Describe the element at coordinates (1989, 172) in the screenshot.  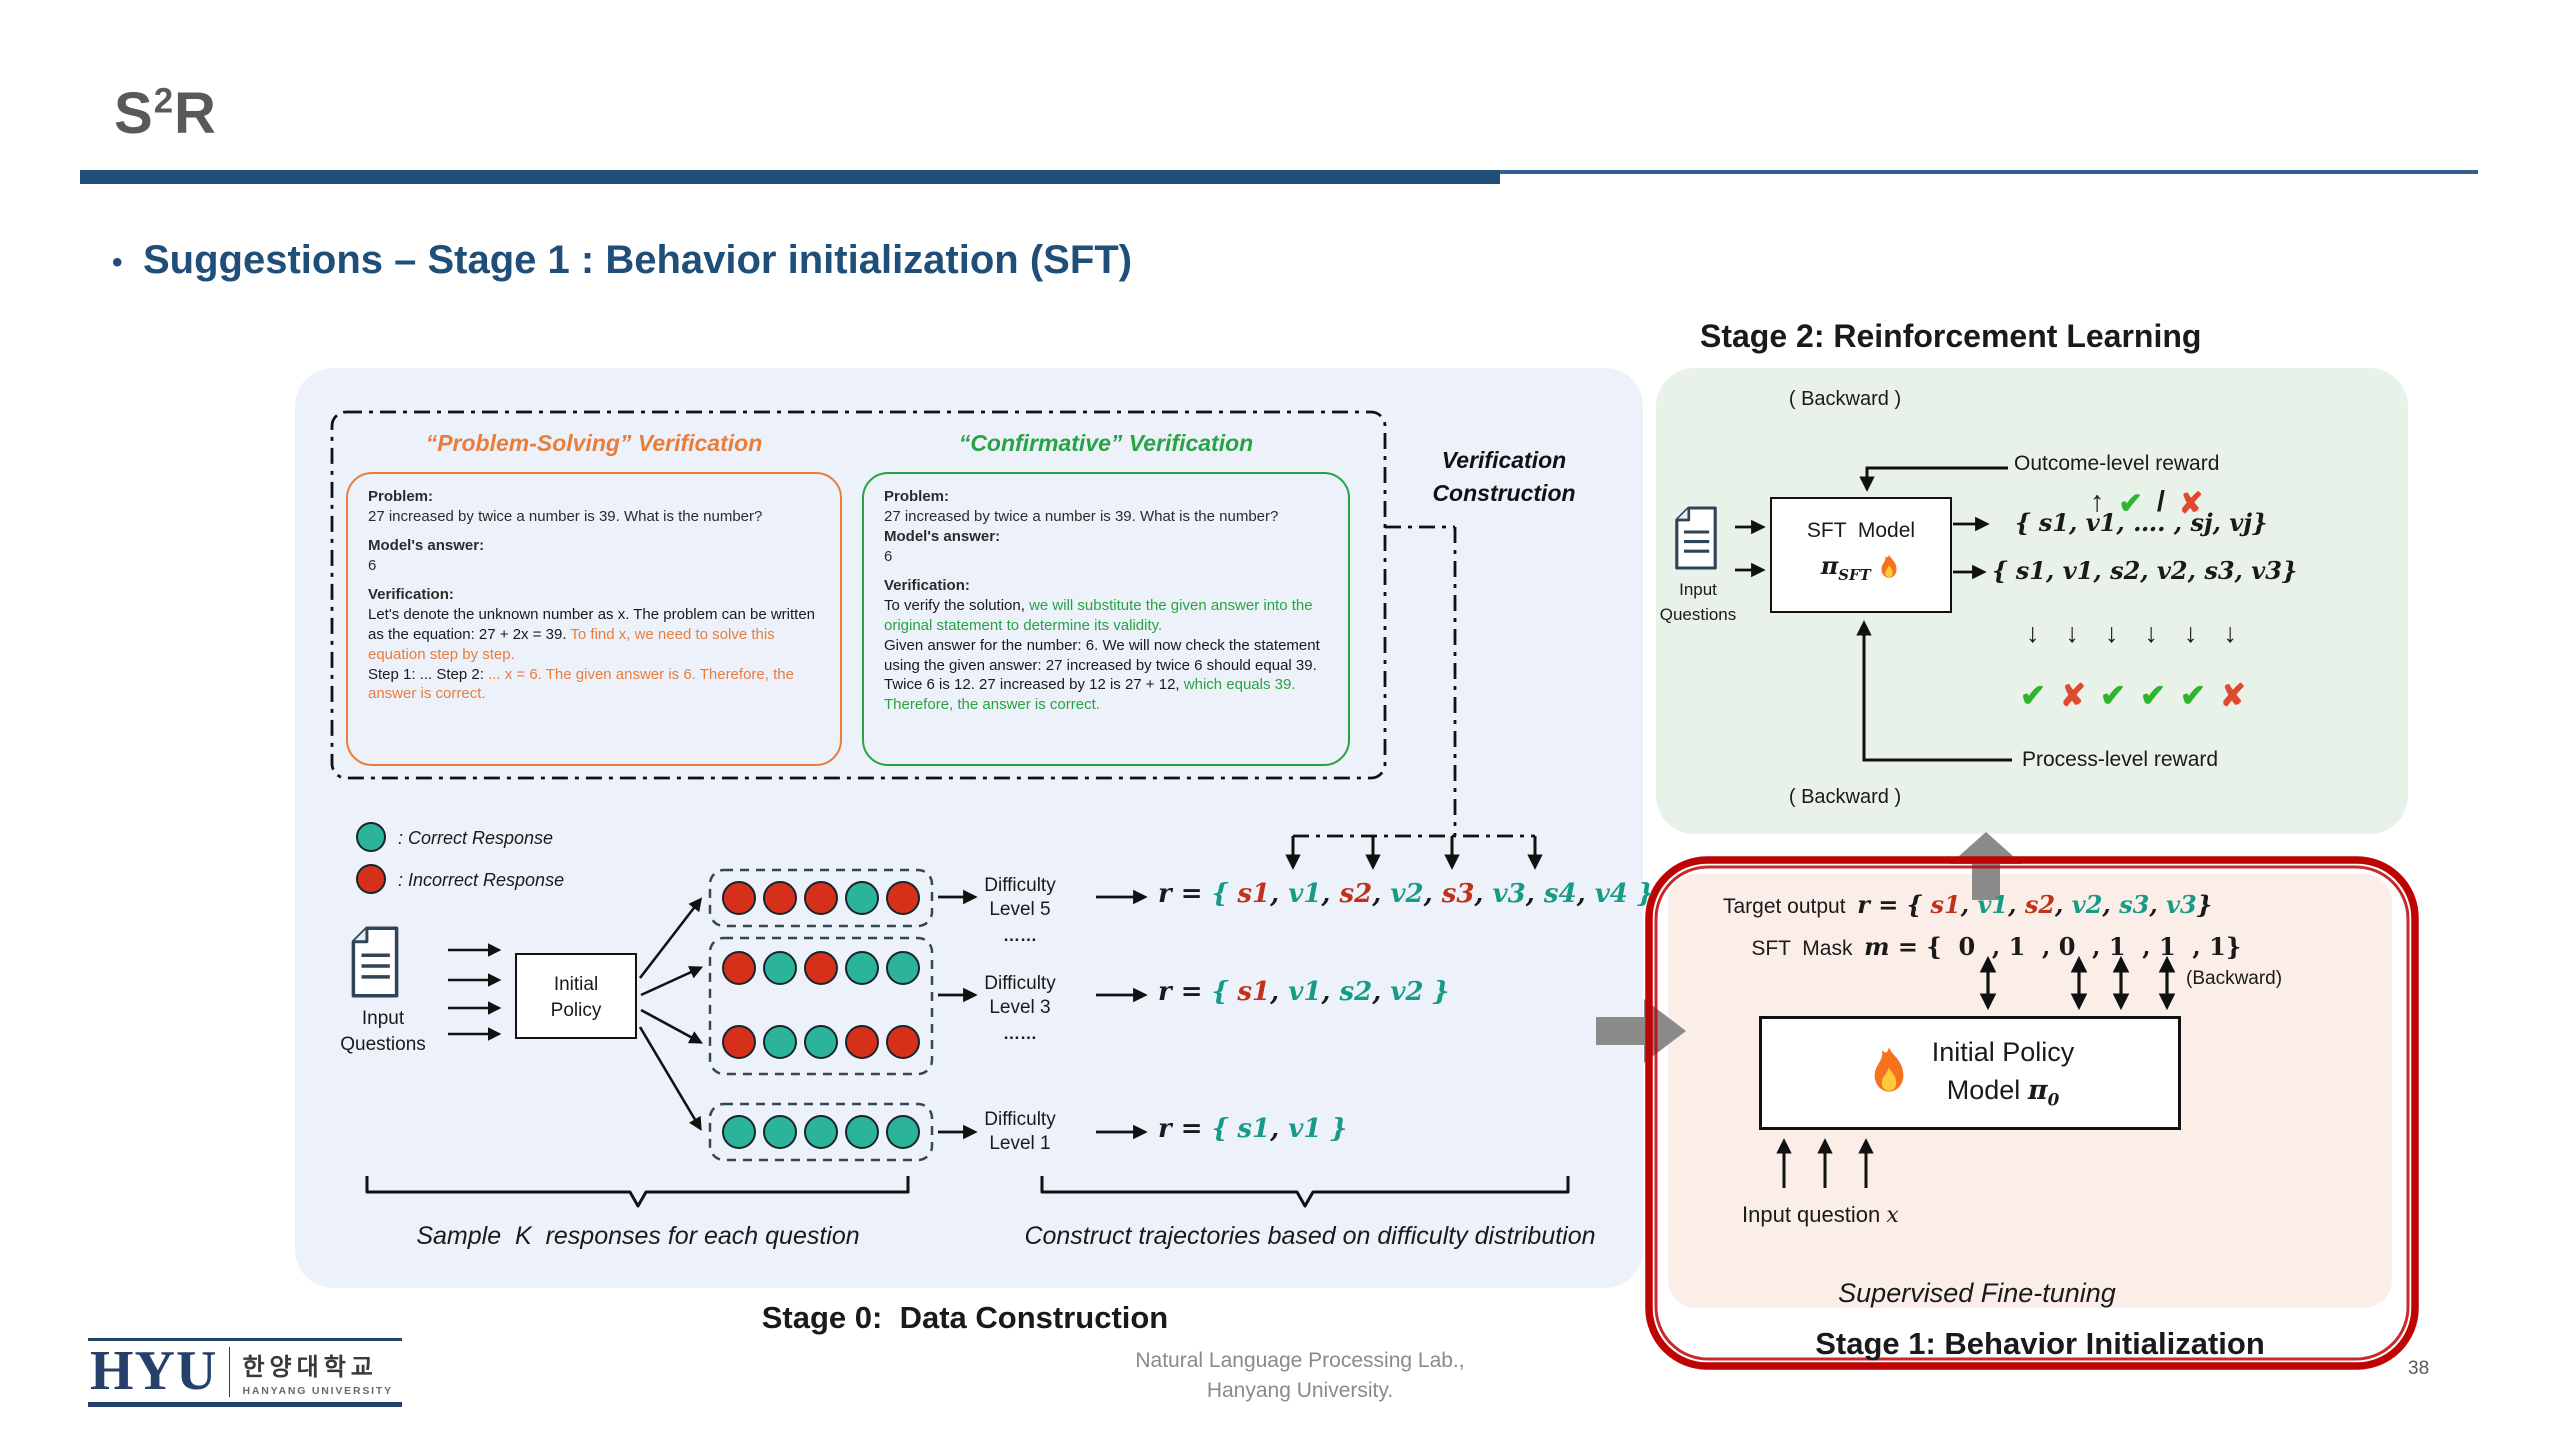
I see `header-rule-thin` at that location.